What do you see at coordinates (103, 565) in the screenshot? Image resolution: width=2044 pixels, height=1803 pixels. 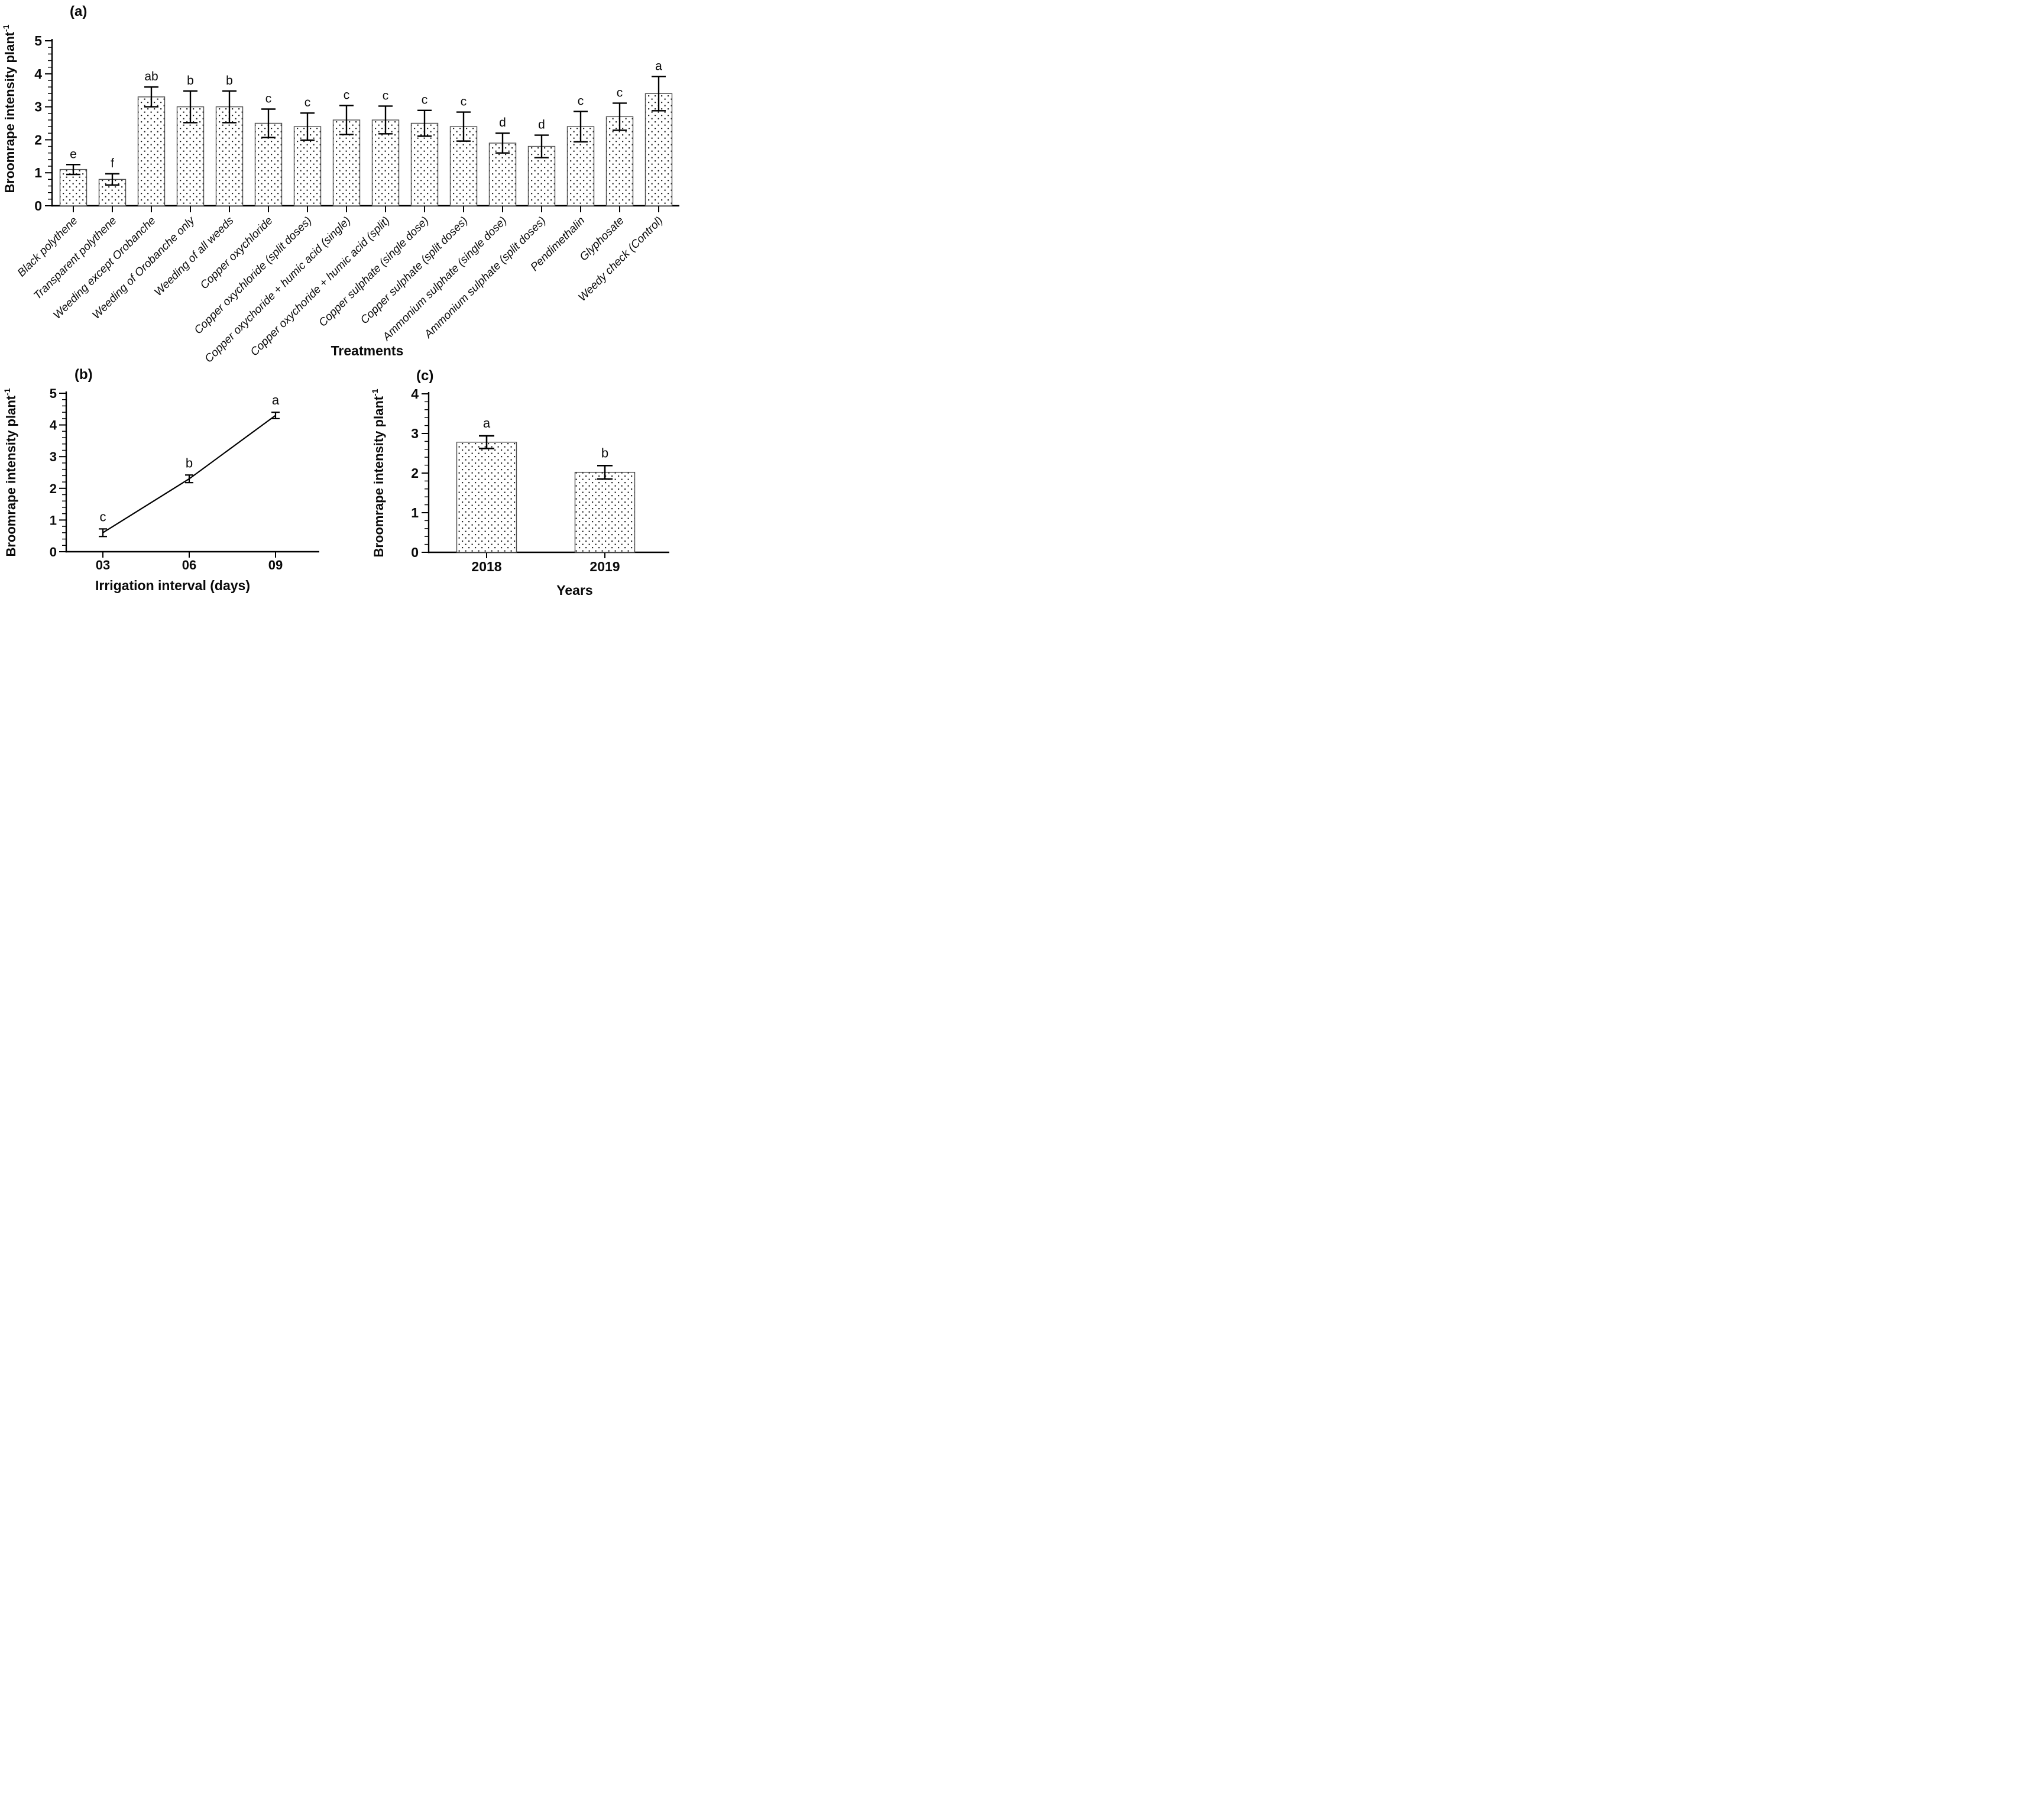 I see `category-label: 03` at bounding box center [103, 565].